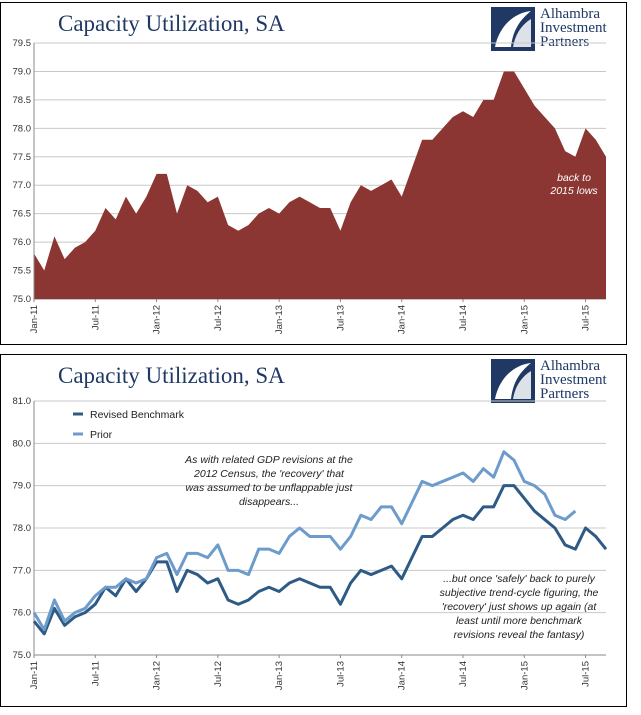 This screenshot has width=641, height=715. Describe the element at coordinates (22, 271) in the screenshot. I see `y-tick-label: 75.5` at that location.